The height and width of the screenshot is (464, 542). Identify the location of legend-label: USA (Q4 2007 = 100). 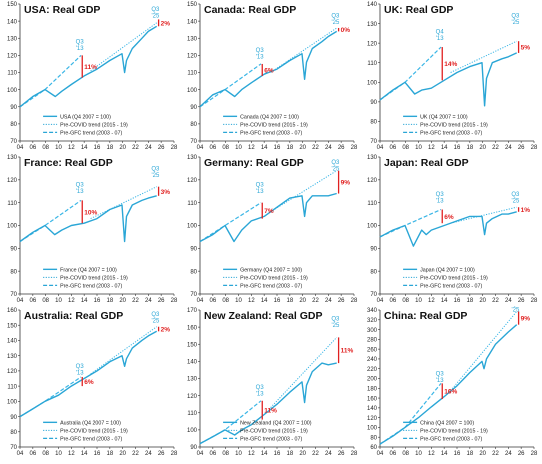
(85, 117).